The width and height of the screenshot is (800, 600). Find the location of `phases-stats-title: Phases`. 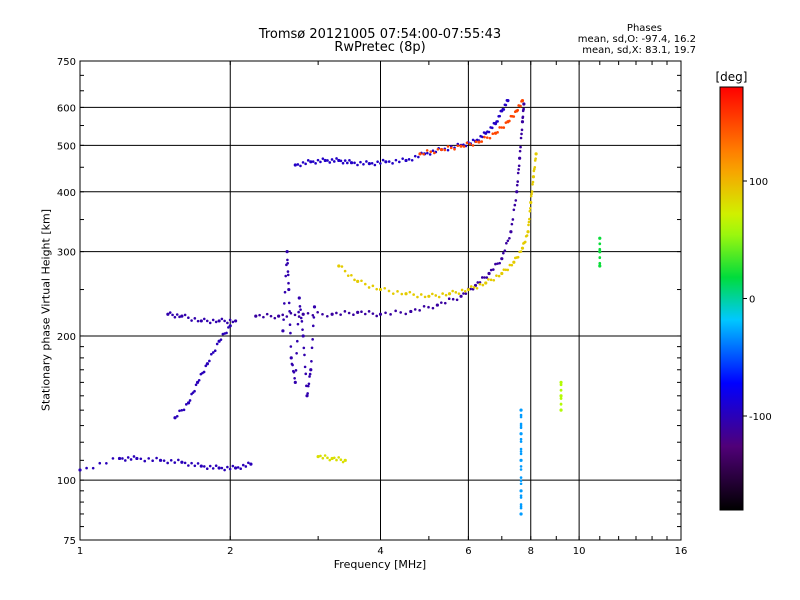

phases-stats-title: Phases is located at coordinates (644, 28).